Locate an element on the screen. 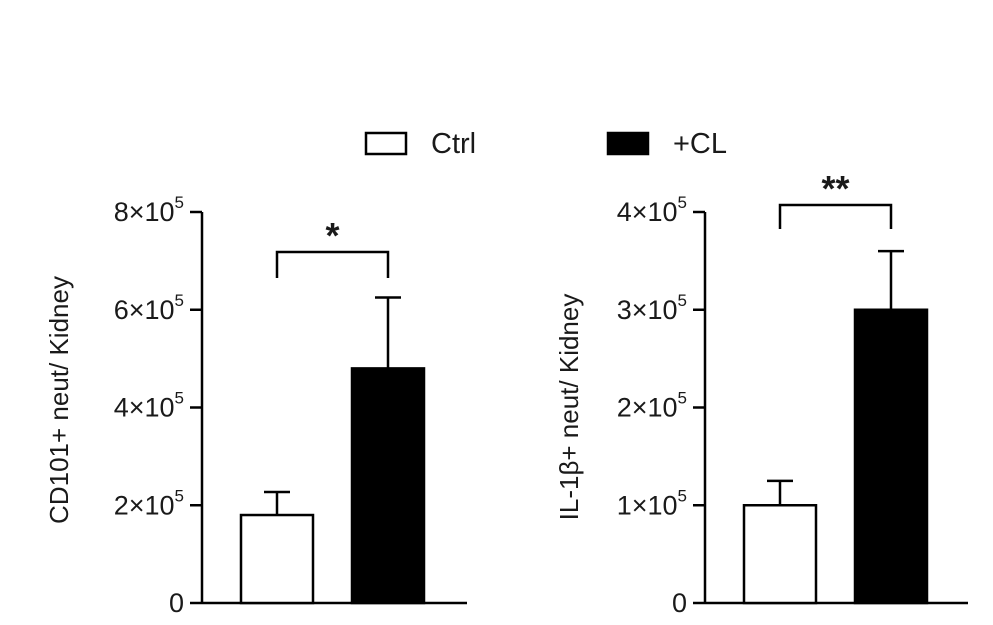 The height and width of the screenshot is (625, 993). y-tick-label: 3×10⁵ is located at coordinates (652, 308).